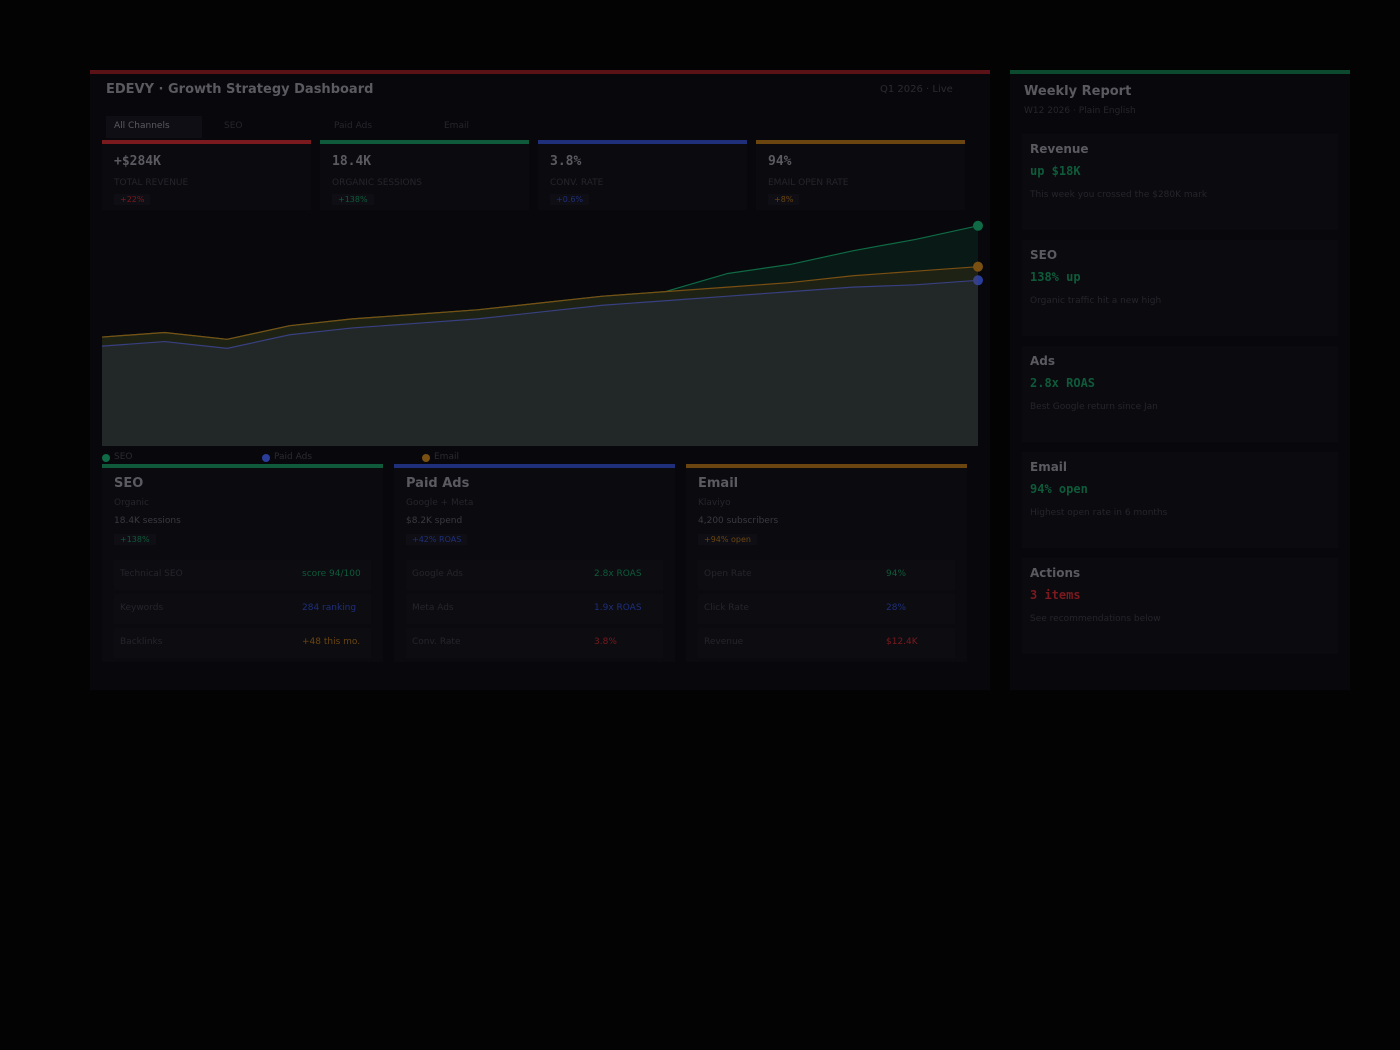 This screenshot has height=1050, width=1400. Describe the element at coordinates (916, 89) in the screenshot. I see `status: Q1 2026 · Live` at that location.